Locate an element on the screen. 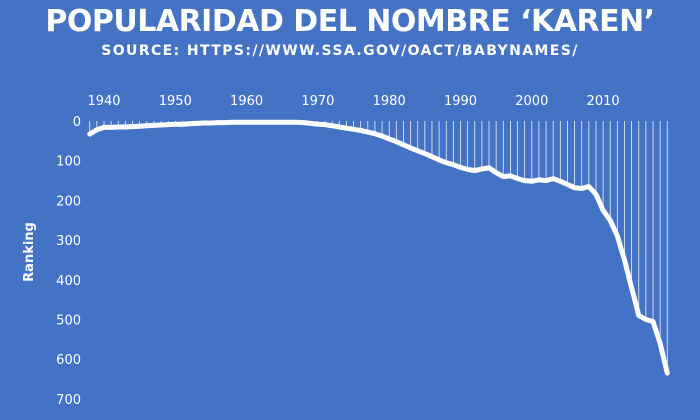 The width and height of the screenshot is (700, 420). chart-title: POPULARIDAD DEL NOMBRE ‘KAREN’ is located at coordinates (350, 21).